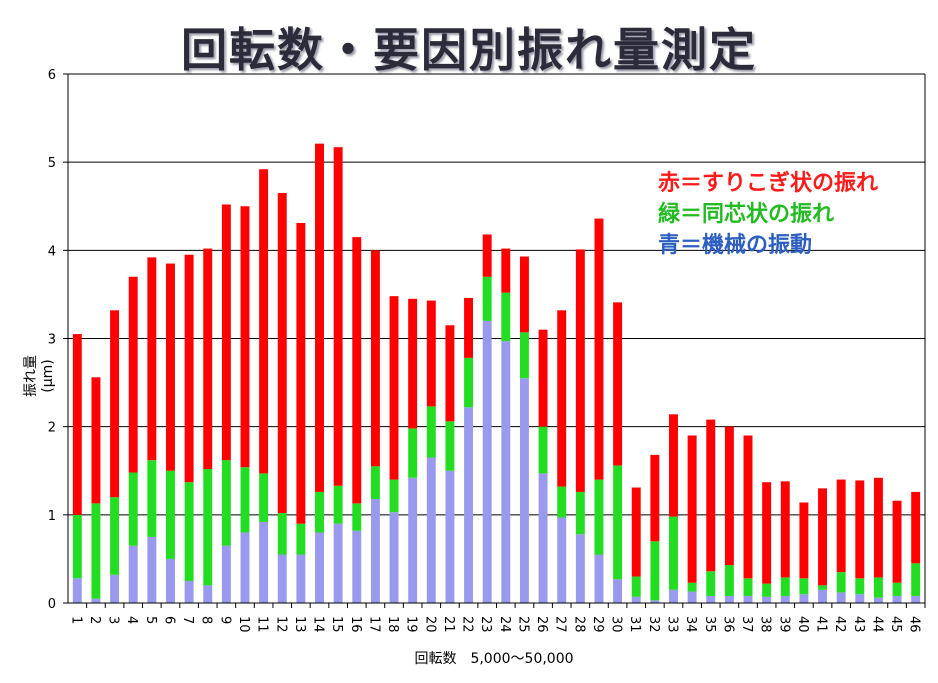 The image size is (938, 683). Describe the element at coordinates (187, 620) in the screenshot. I see `x-tick-label: 7` at that location.